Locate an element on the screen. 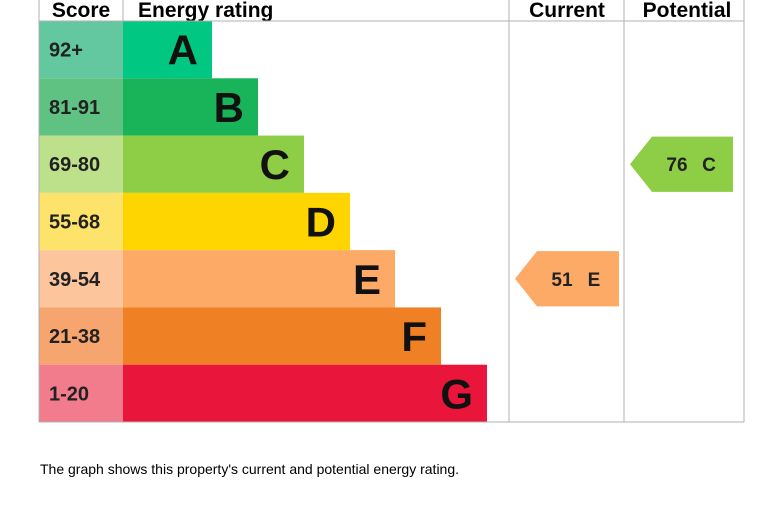 Image resolution: width=765 pixels, height=514 pixels. potential-value: 76 is located at coordinates (676, 165).